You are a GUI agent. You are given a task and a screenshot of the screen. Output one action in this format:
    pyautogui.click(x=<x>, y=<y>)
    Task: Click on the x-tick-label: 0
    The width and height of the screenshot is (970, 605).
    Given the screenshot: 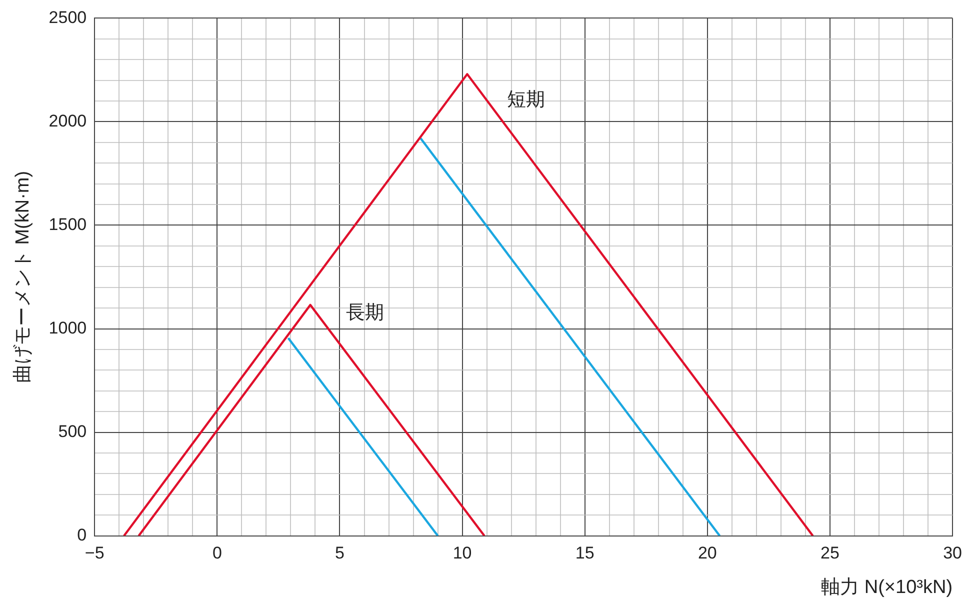 What is the action you would take?
    pyautogui.click(x=217, y=553)
    